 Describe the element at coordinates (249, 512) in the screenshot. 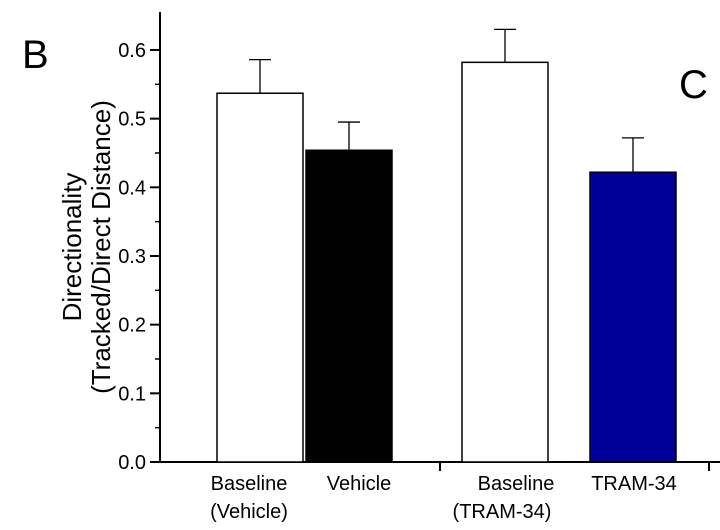

I see `x-tick-label-line2: (Vehicle)` at that location.